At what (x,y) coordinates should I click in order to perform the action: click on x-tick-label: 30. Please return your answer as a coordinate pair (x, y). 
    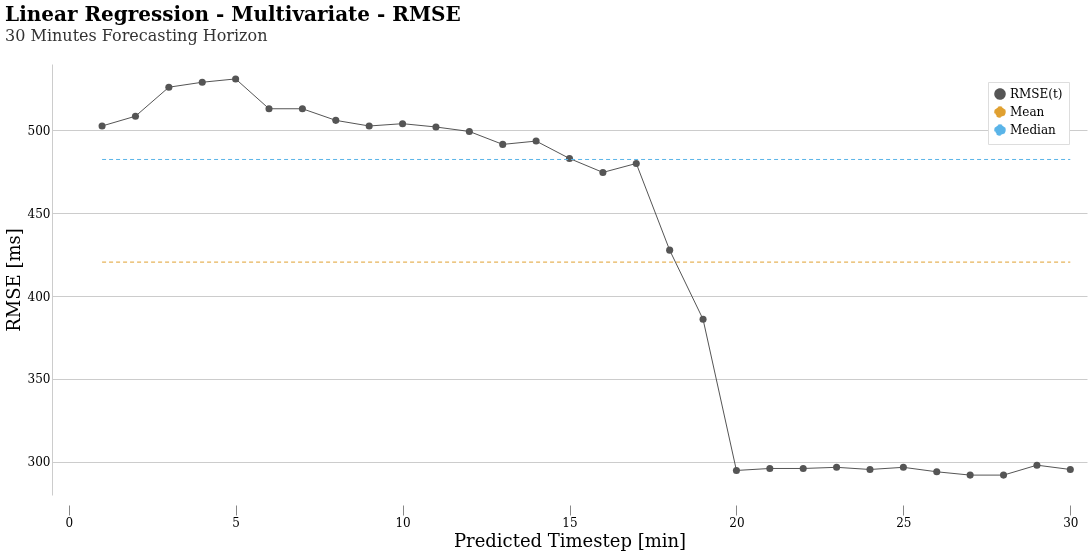
    Looking at the image, I should click on (1071, 522).